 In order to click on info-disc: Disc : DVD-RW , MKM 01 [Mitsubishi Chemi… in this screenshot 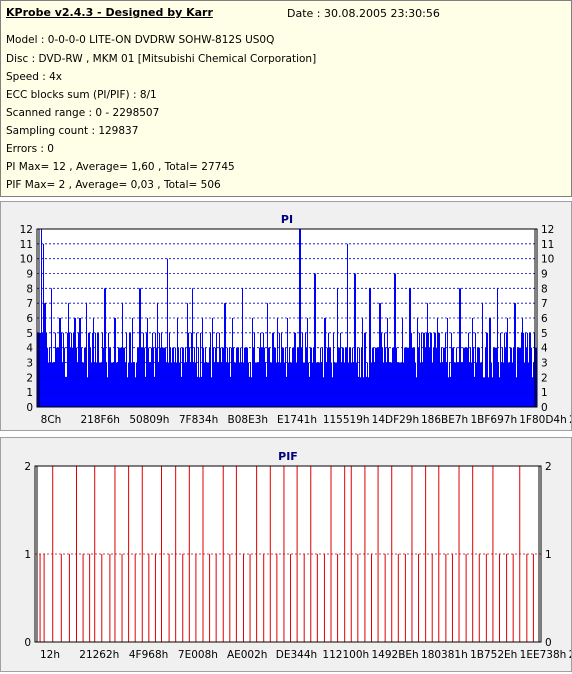, I will do `click(161, 59)`.